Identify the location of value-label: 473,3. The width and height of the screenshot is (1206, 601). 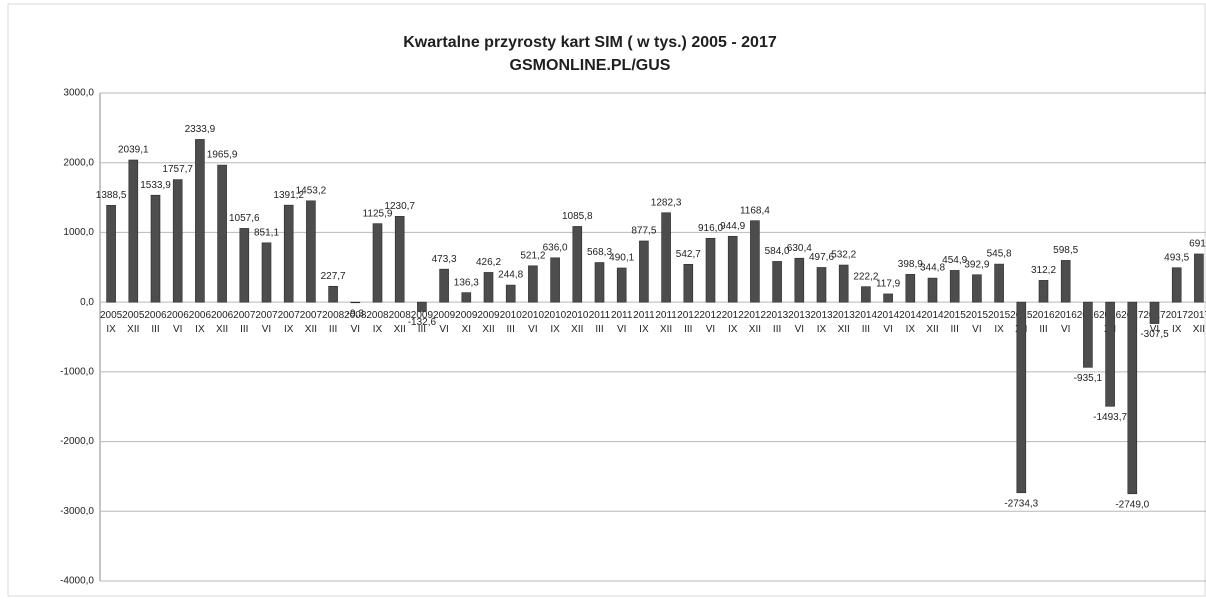
(444, 259).